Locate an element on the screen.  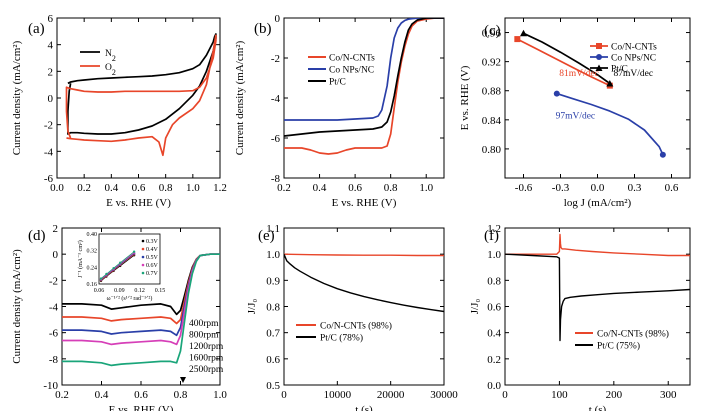
inset-x-tick-label: 0.12 is located at coordinates (139, 291).